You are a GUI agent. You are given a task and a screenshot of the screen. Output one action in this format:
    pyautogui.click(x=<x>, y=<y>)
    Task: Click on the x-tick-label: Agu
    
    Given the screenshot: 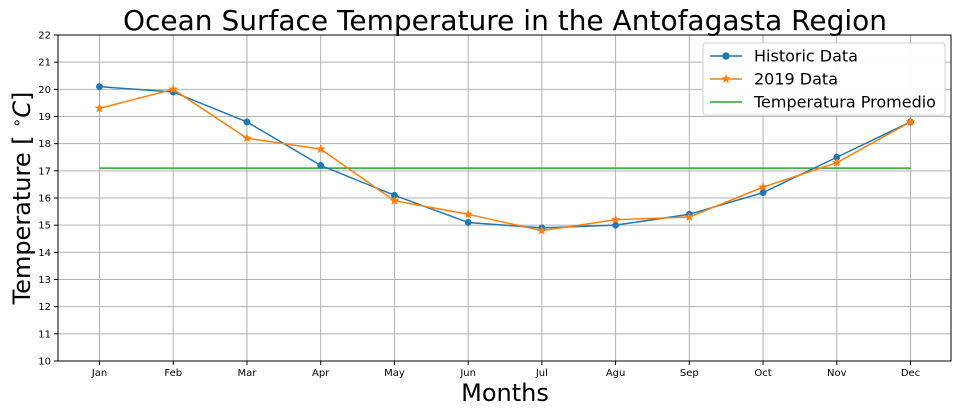 What is the action you would take?
    pyautogui.click(x=616, y=373)
    